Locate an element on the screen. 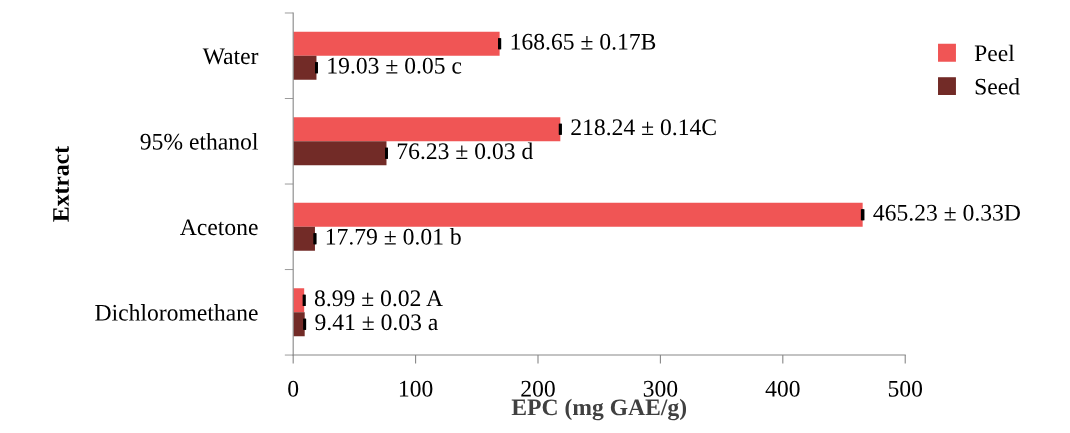 The width and height of the screenshot is (1070, 433). x-tick-label: 100 is located at coordinates (416, 388).